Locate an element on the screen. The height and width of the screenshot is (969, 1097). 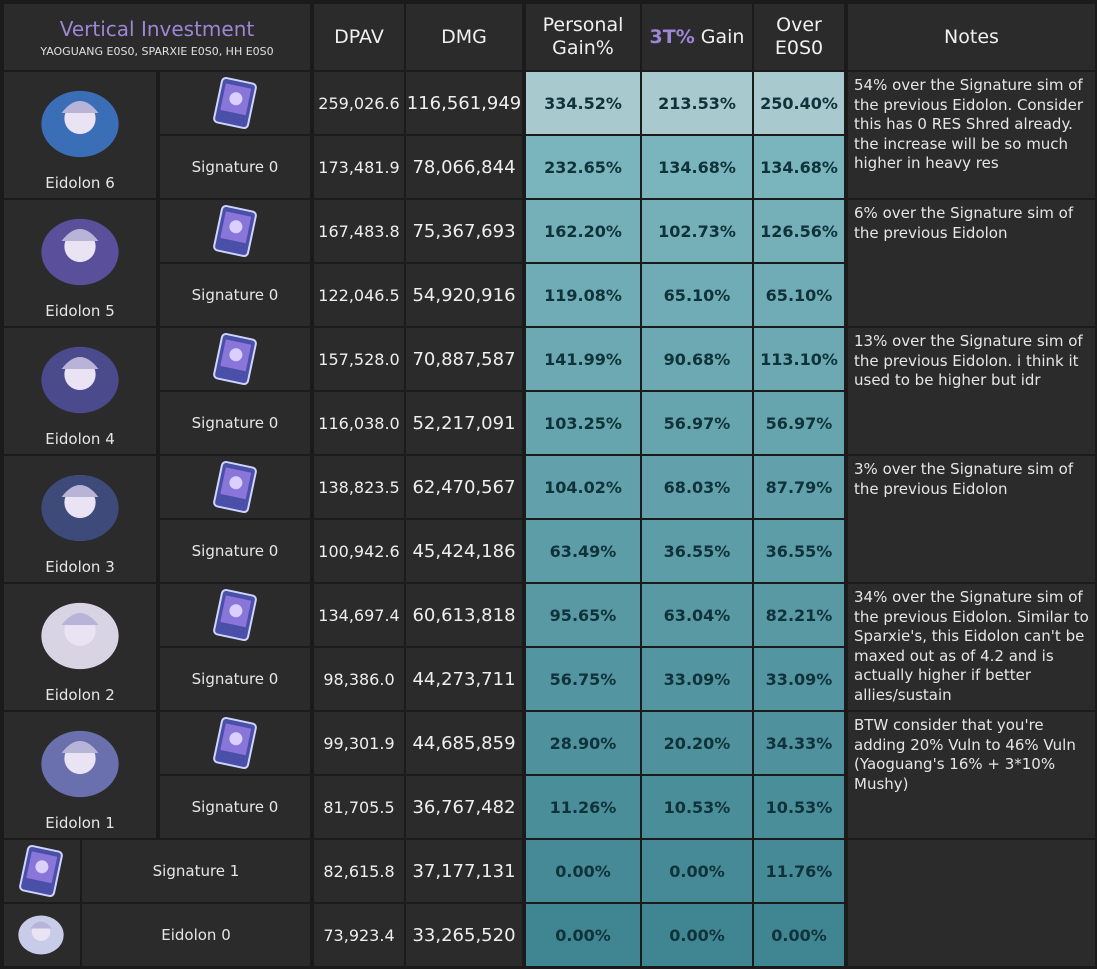
title: Vertical Investment is located at coordinates (157, 28).